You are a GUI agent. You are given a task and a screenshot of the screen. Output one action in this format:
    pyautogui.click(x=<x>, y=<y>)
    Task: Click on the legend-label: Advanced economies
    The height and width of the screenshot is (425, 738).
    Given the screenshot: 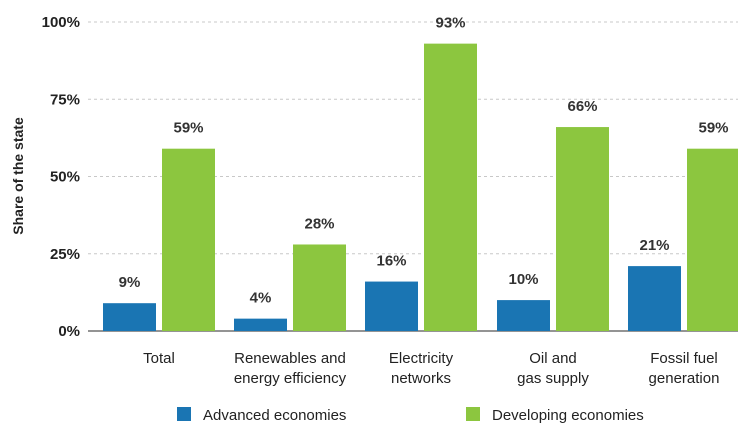 What is the action you would take?
    pyautogui.click(x=274, y=415)
    